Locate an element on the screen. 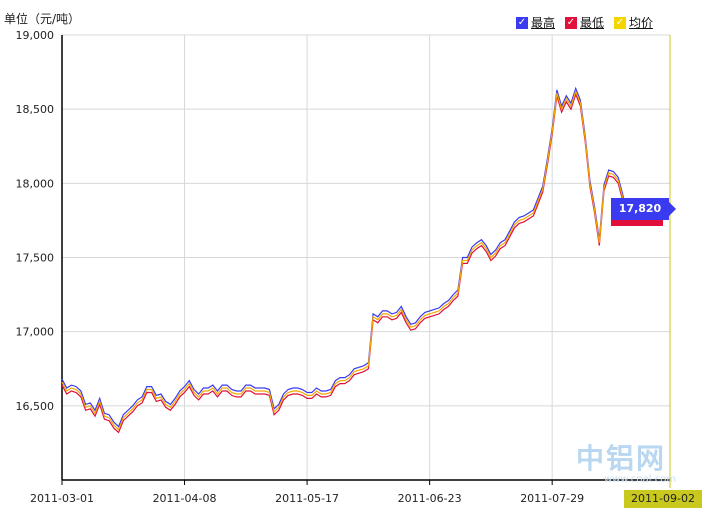  y-tick-label: 18,500 is located at coordinates (35, 109).